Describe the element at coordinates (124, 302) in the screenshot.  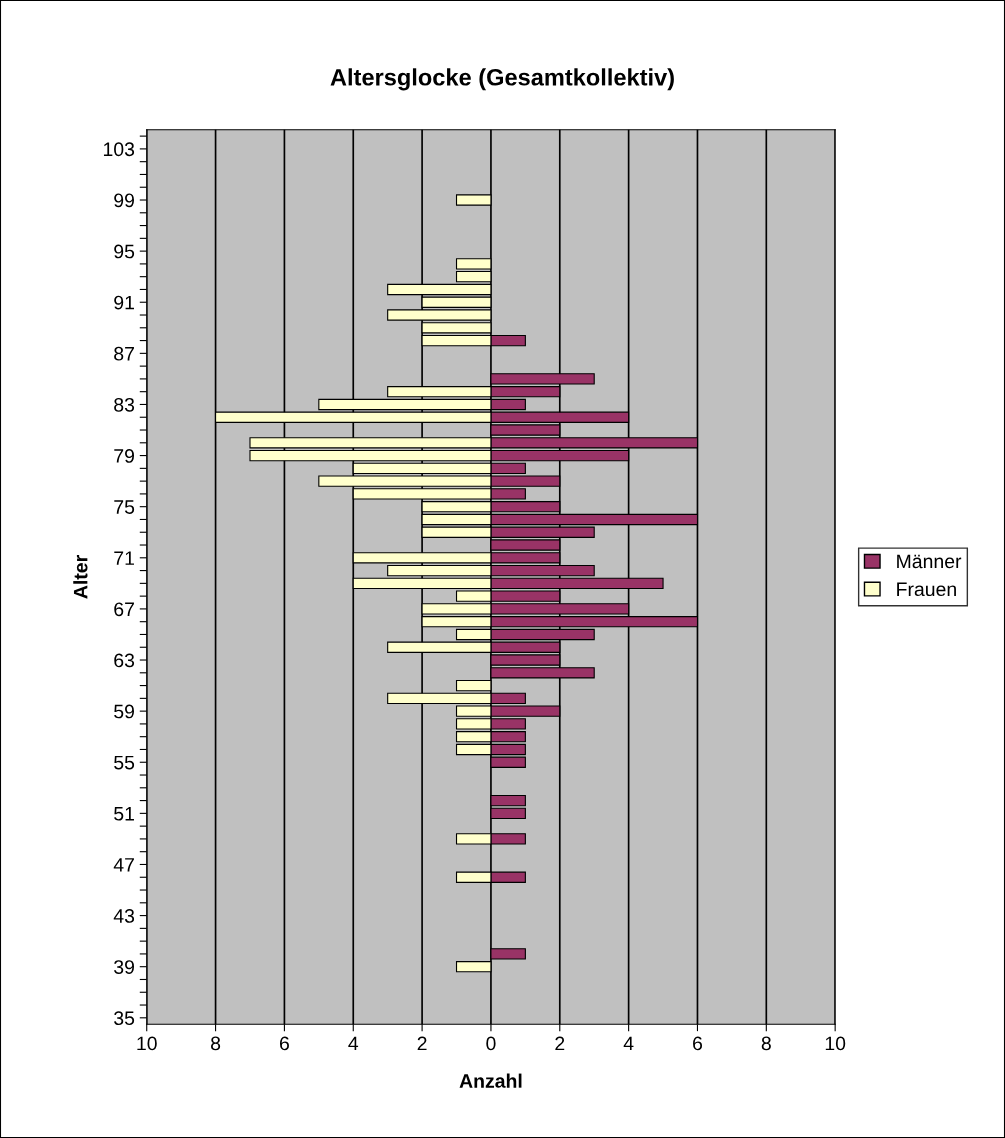
I see `y-tick-label: 91` at that location.